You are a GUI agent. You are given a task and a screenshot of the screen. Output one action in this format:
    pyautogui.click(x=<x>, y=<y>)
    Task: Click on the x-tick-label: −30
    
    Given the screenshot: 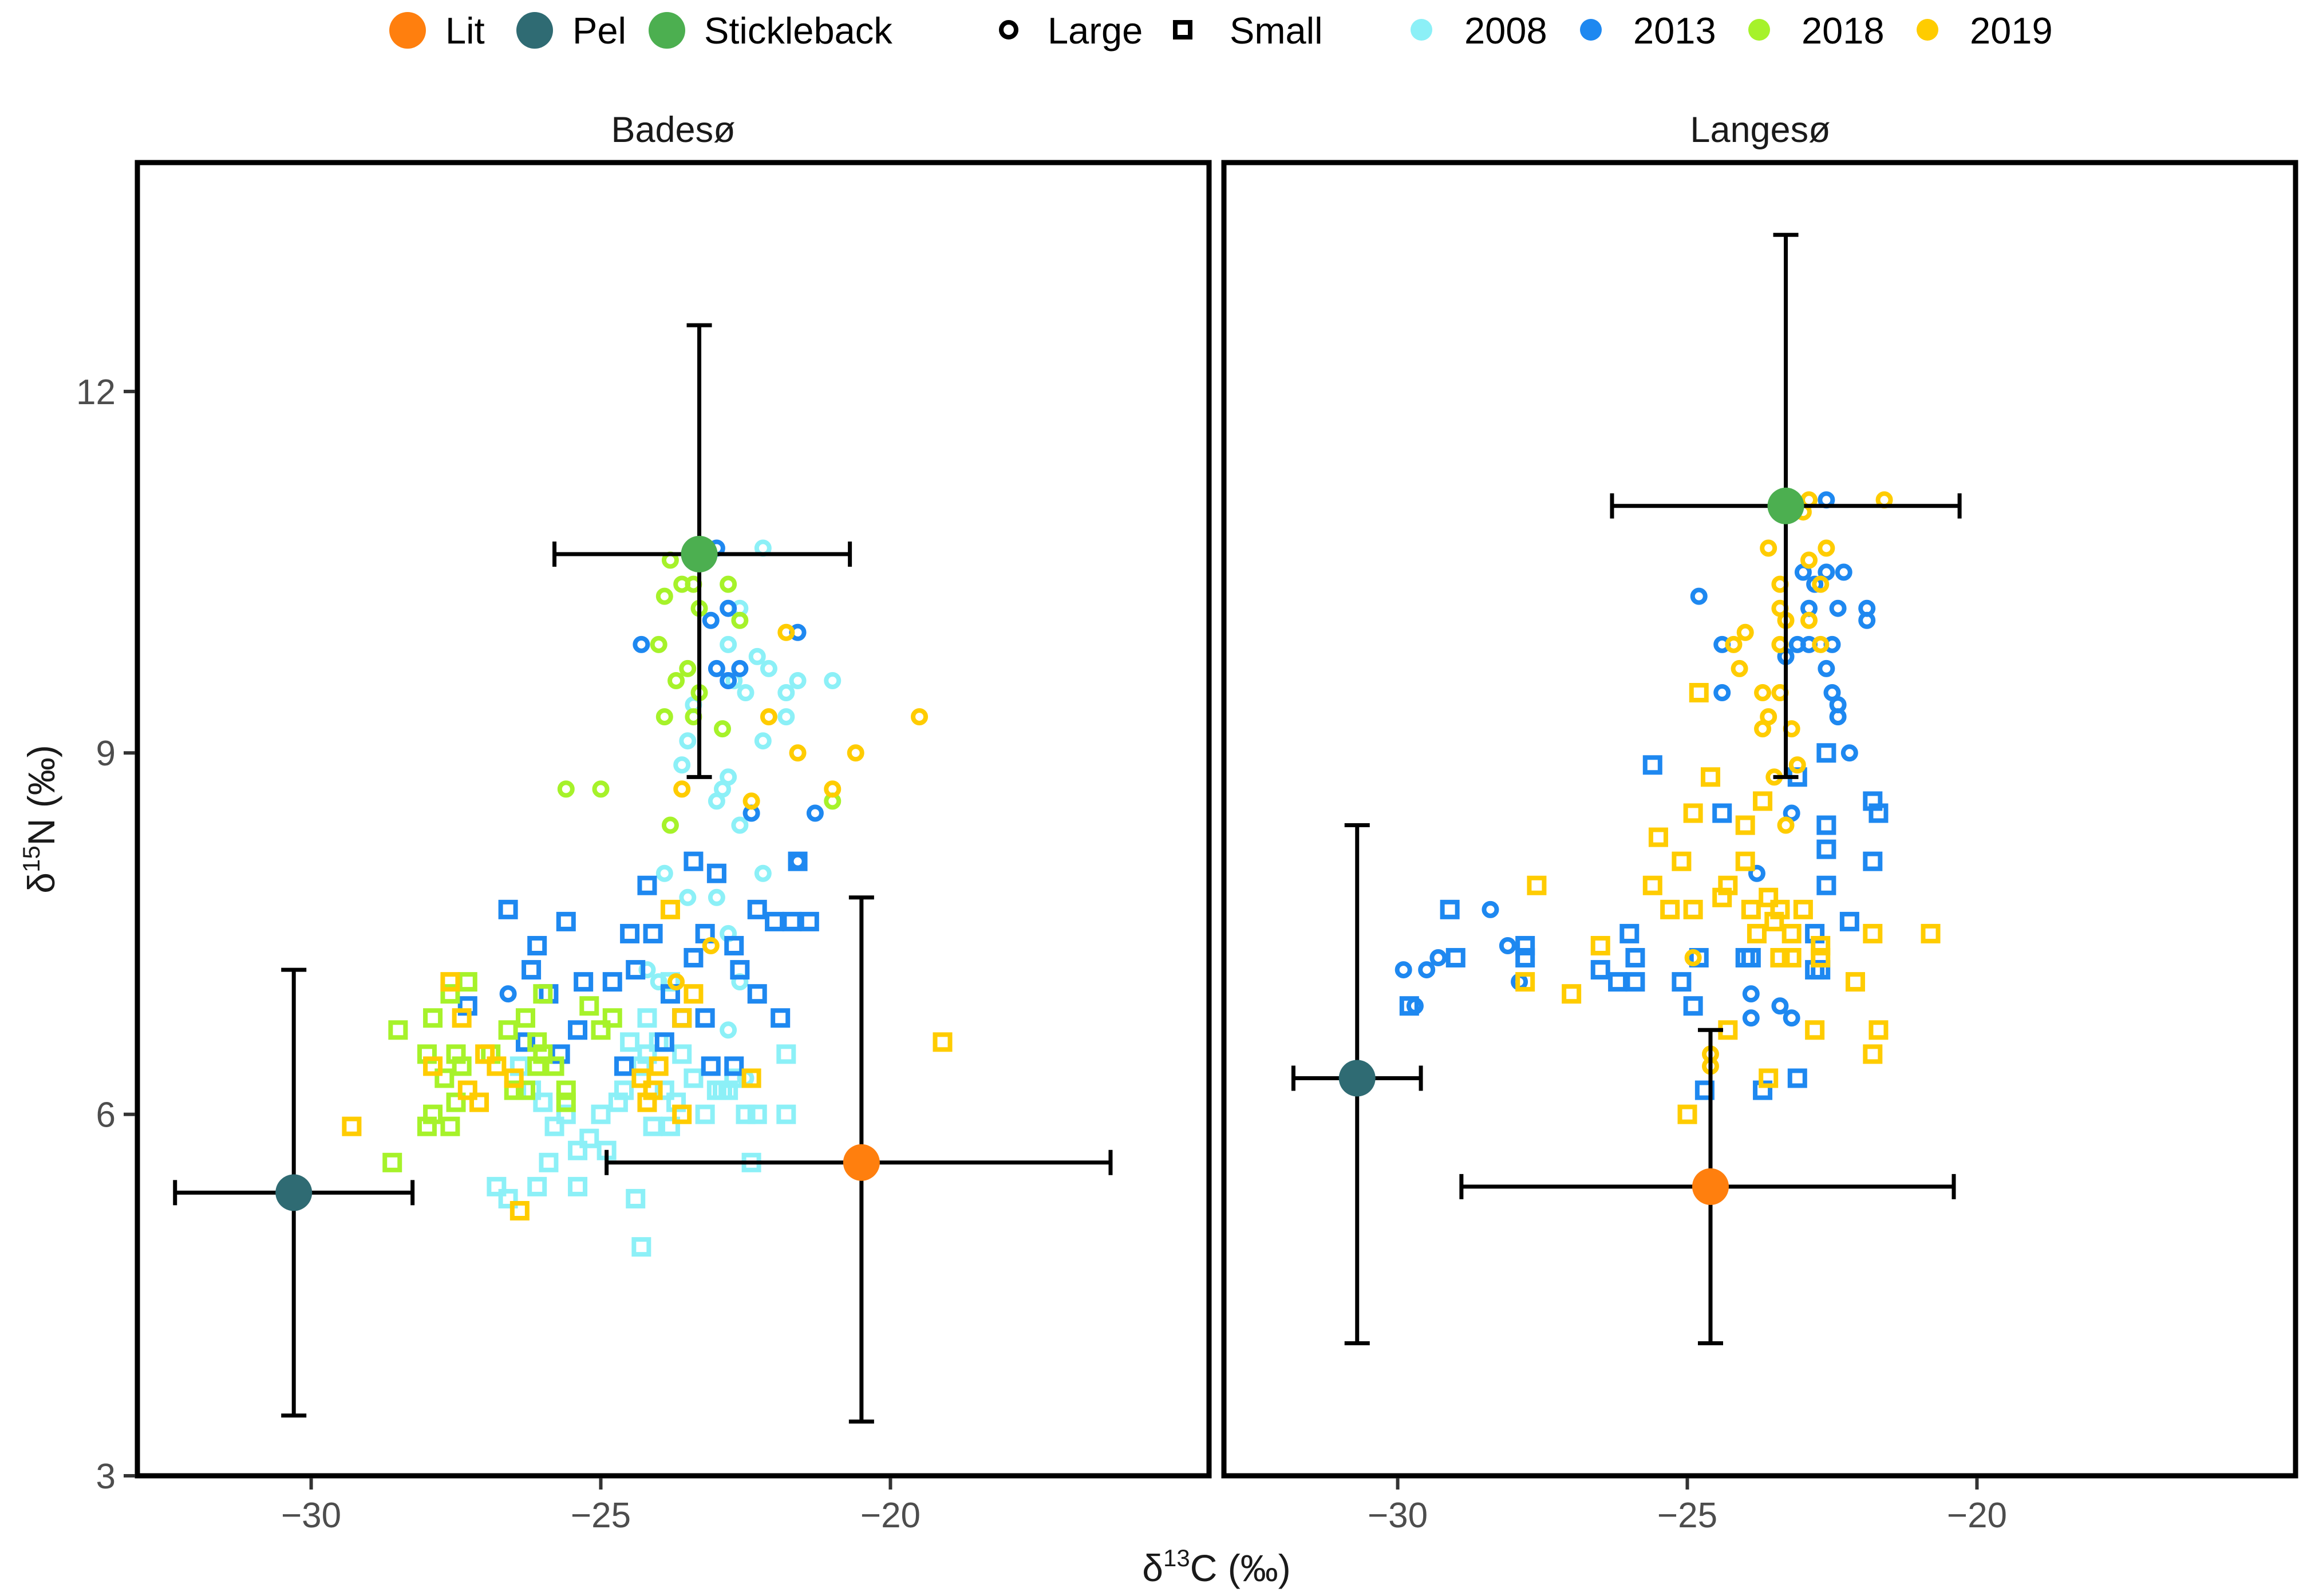 What is the action you would take?
    pyautogui.click(x=1398, y=1516)
    